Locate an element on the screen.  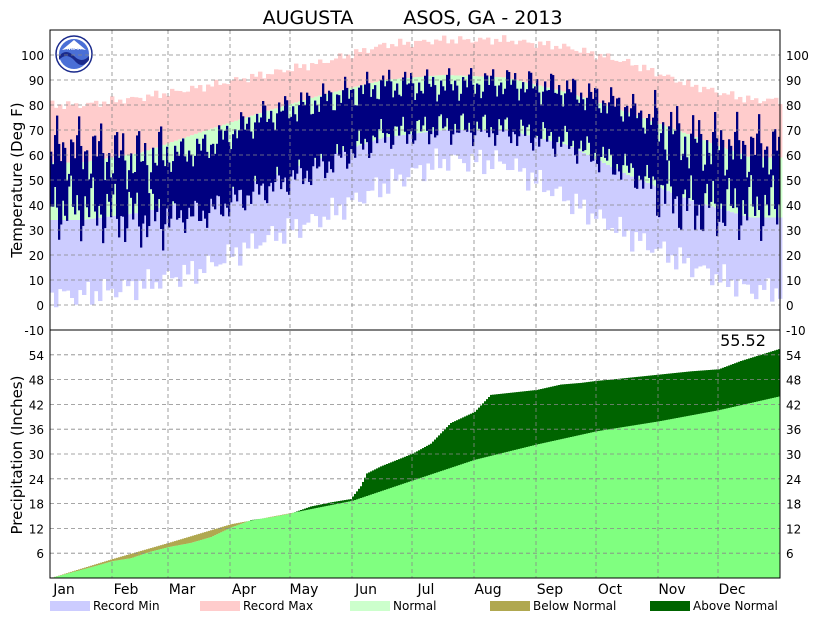
legend-swatch is located at coordinates (370, 606).